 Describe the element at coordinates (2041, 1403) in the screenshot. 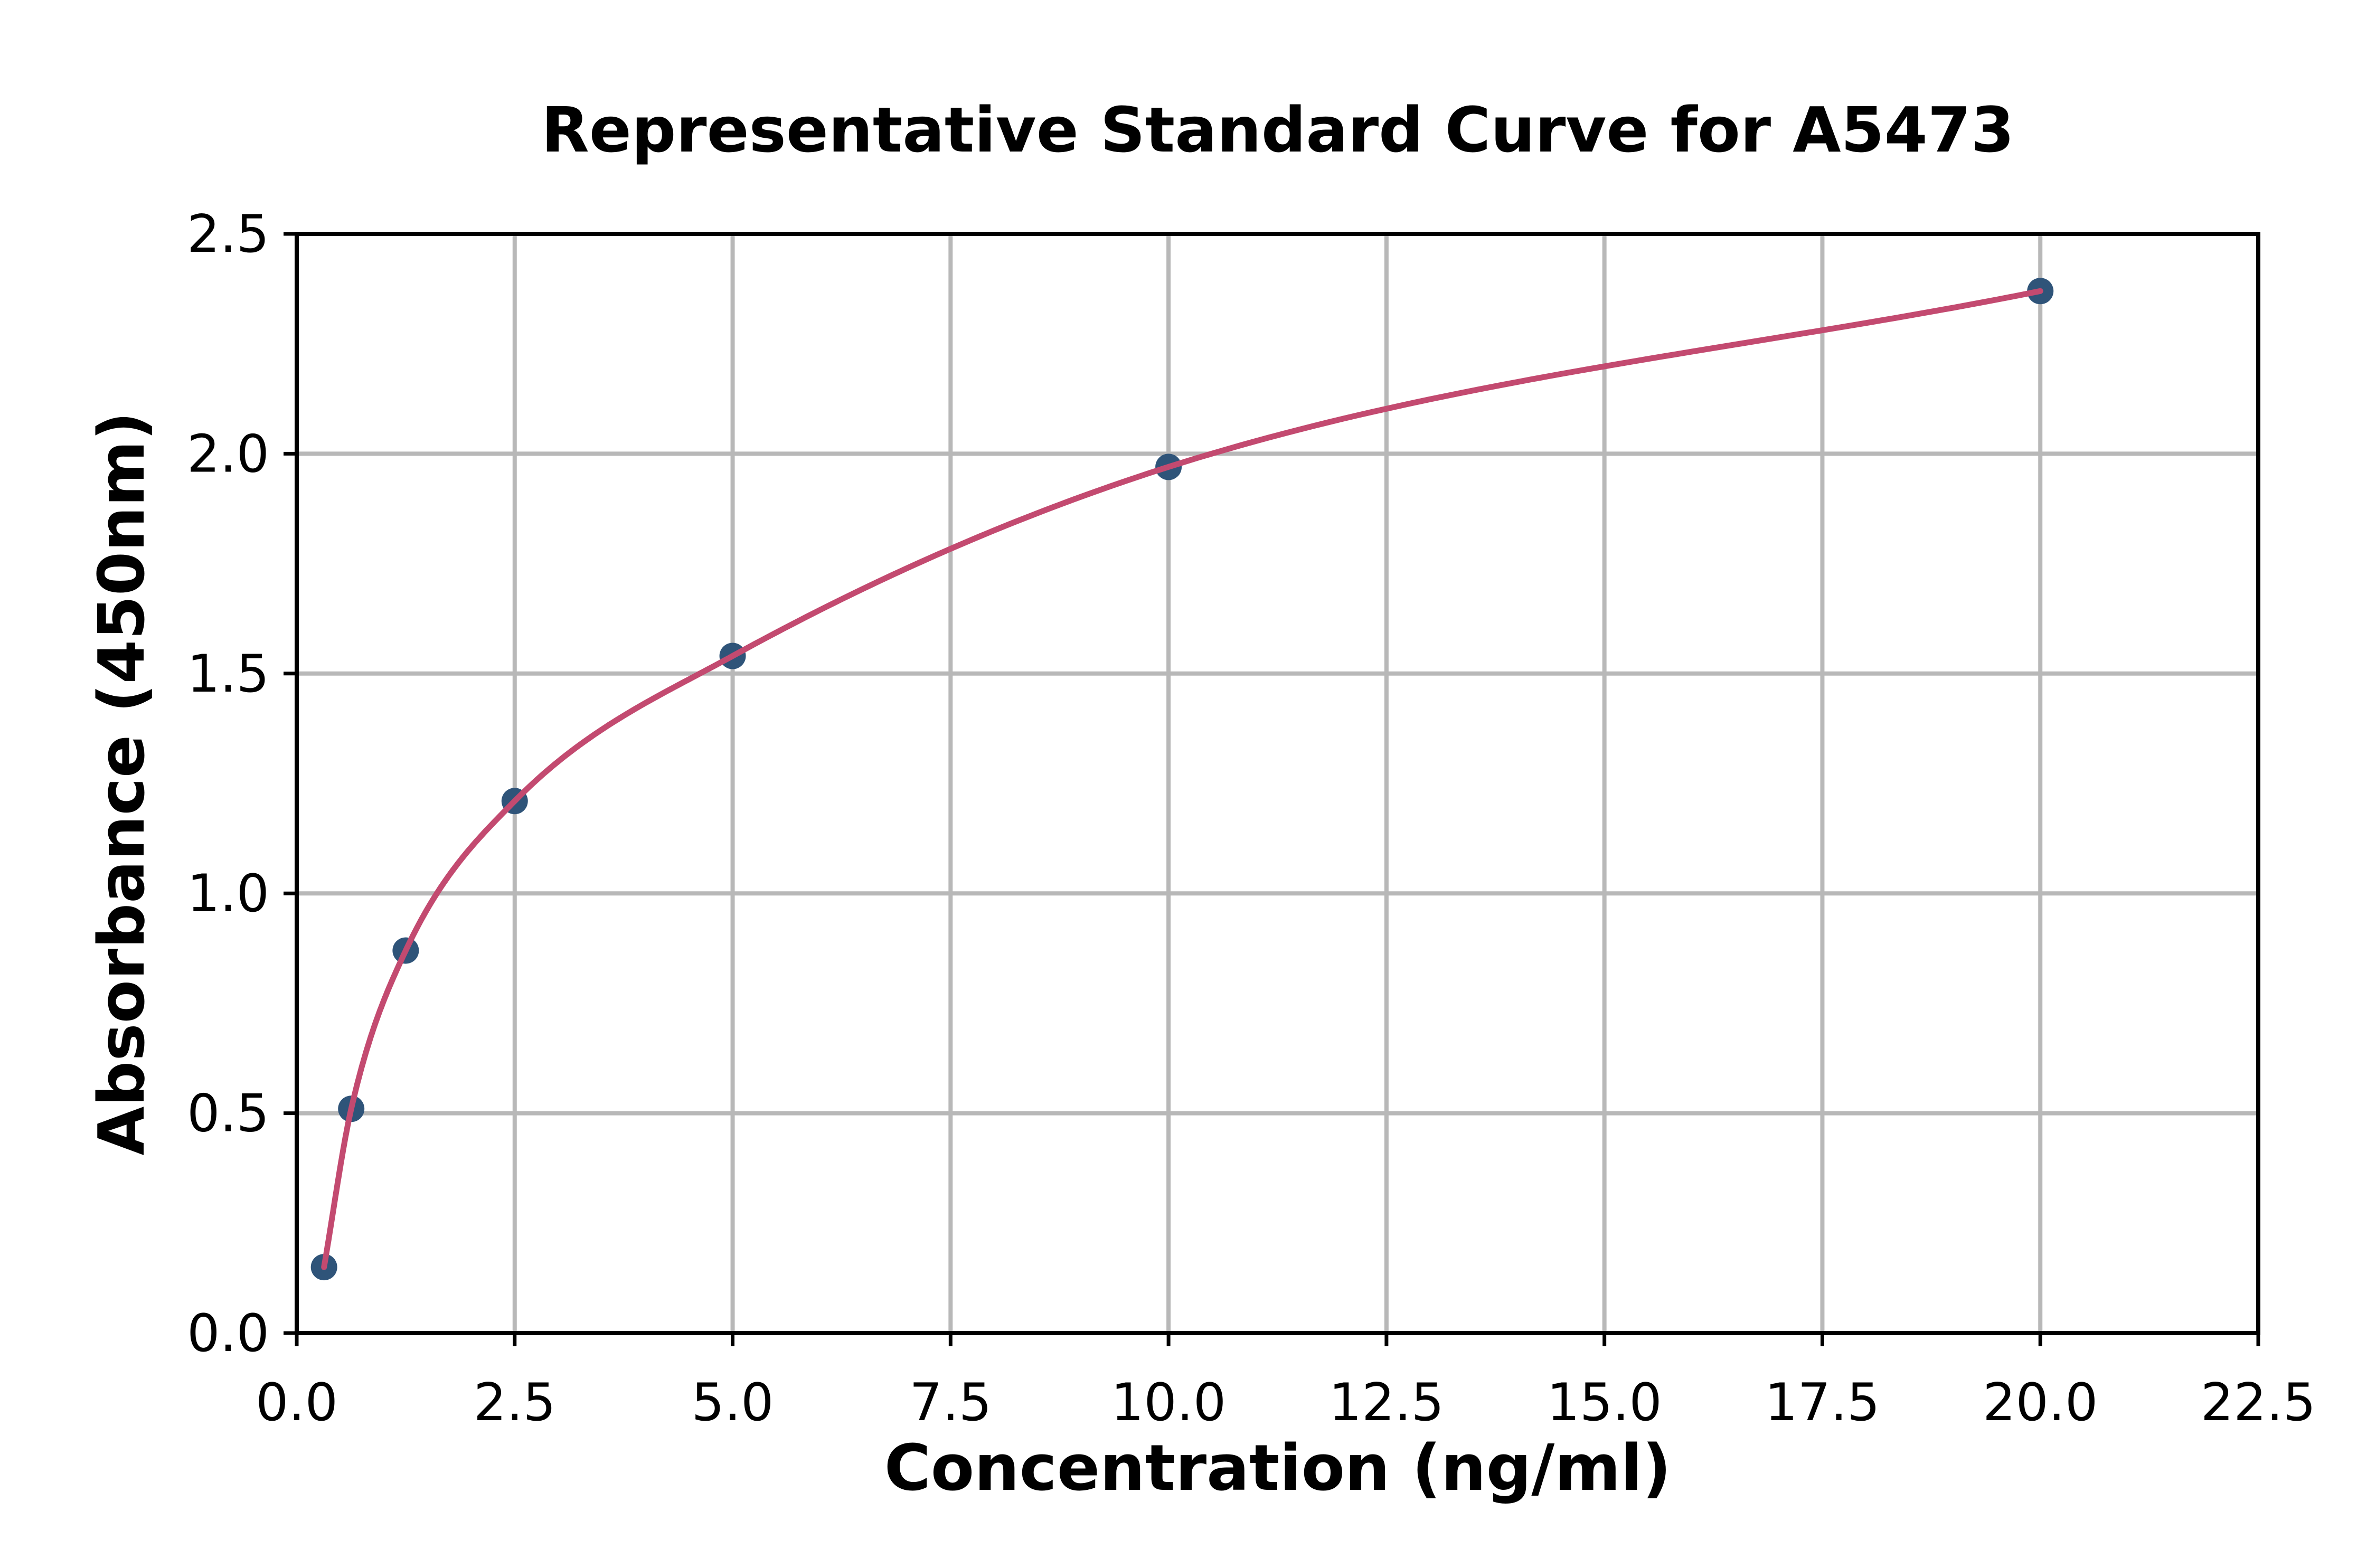

I see `x-tick-label: 20.0` at that location.